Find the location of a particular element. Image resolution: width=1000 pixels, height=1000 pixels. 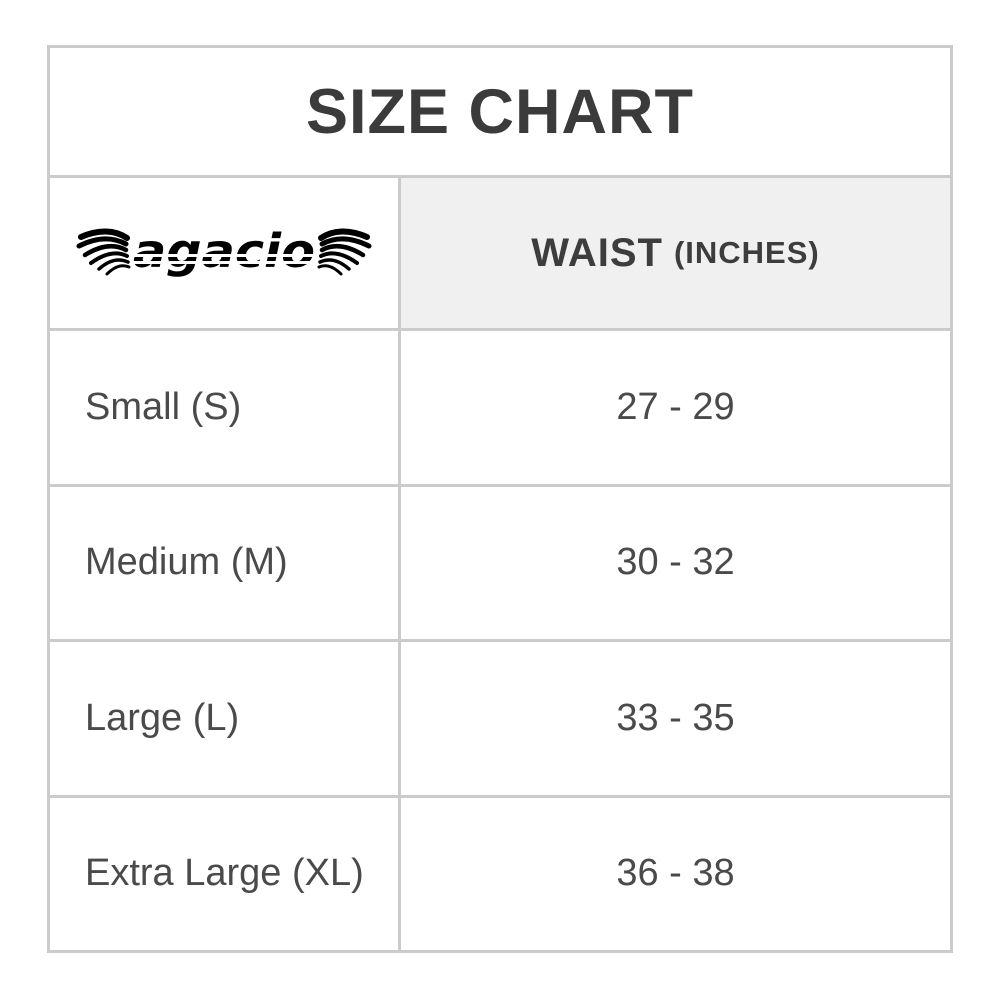

waist-cell: 30 - 32 is located at coordinates (675, 563).